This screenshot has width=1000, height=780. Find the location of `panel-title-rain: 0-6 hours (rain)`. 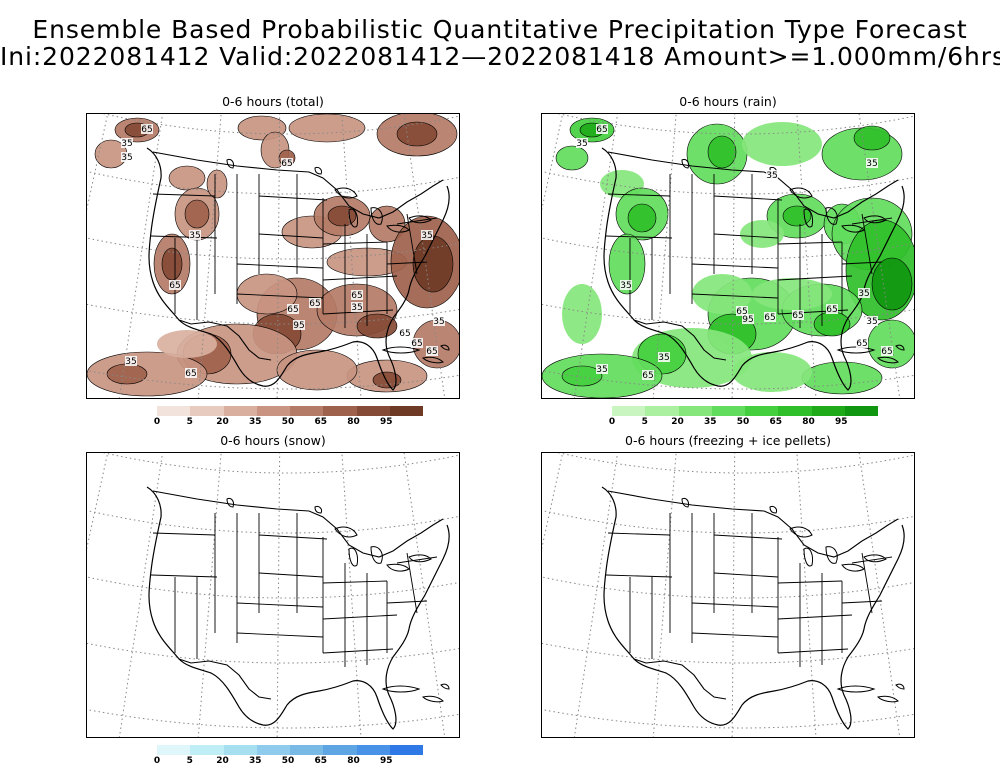

panel-title-rain: 0-6 hours (rain) is located at coordinates (728, 101).